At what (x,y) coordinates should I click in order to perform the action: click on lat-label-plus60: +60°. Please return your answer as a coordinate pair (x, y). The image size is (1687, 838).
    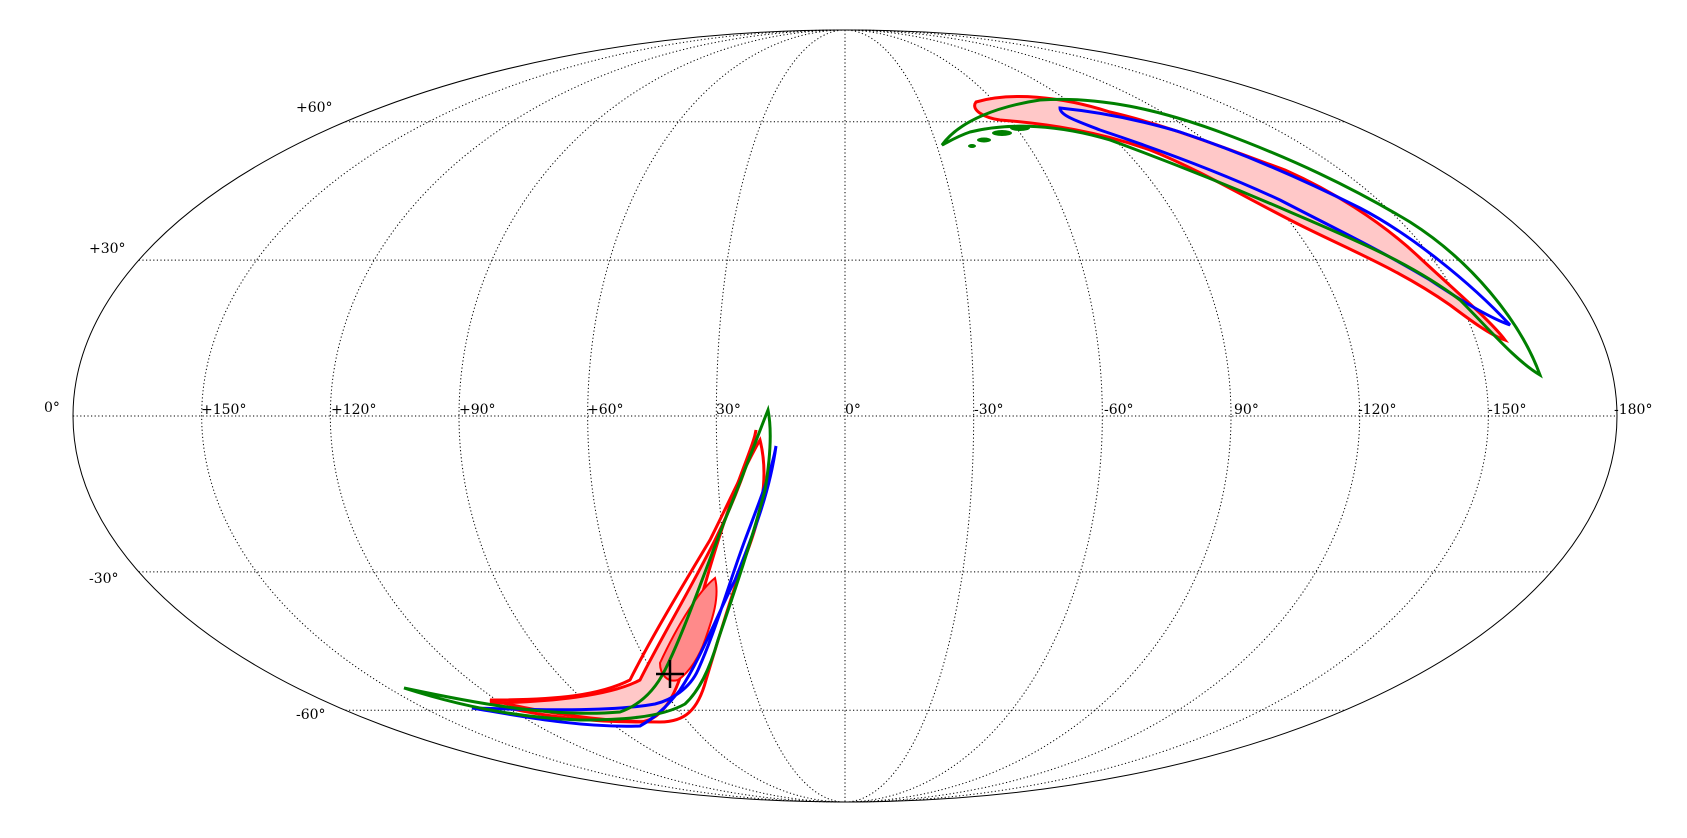
    Looking at the image, I should click on (314, 108).